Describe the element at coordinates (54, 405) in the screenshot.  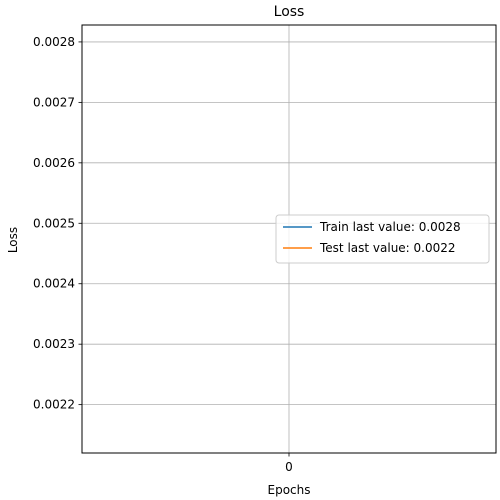
I see `y-tick-label: 0.0022` at that location.